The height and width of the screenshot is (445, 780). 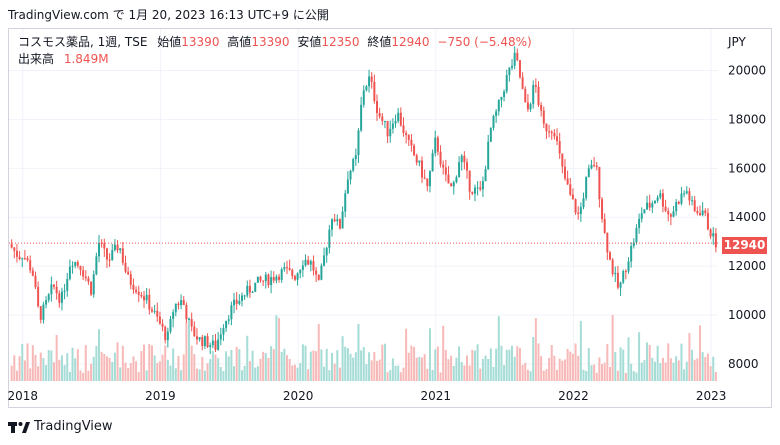 What do you see at coordinates (747, 168) in the screenshot?
I see `y-tick-label: 16000` at bounding box center [747, 168].